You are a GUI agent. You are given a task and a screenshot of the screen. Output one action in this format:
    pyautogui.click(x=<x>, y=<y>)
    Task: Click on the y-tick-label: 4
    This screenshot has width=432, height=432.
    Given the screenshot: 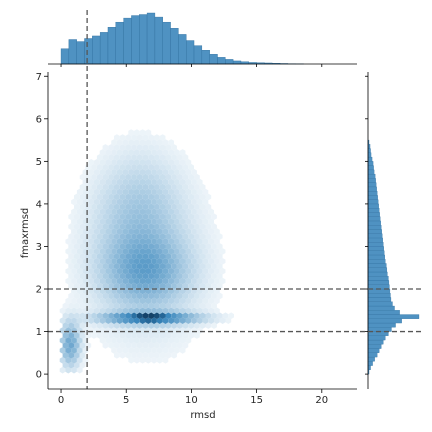 What is the action you would take?
    pyautogui.click(x=39, y=204)
    